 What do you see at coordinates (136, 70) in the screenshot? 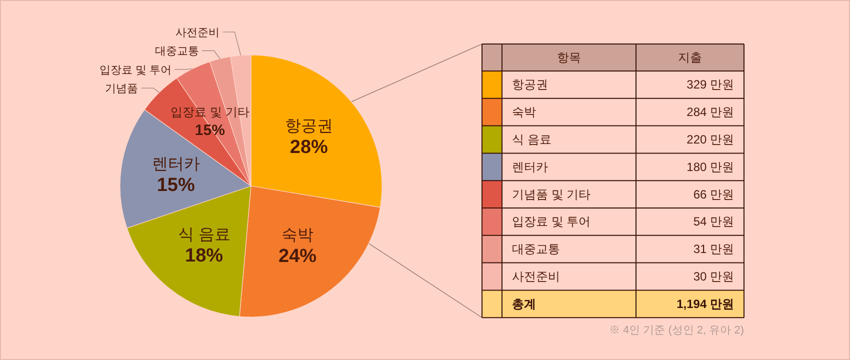
I see `slice-label: 입장료 및 투어` at bounding box center [136, 70].